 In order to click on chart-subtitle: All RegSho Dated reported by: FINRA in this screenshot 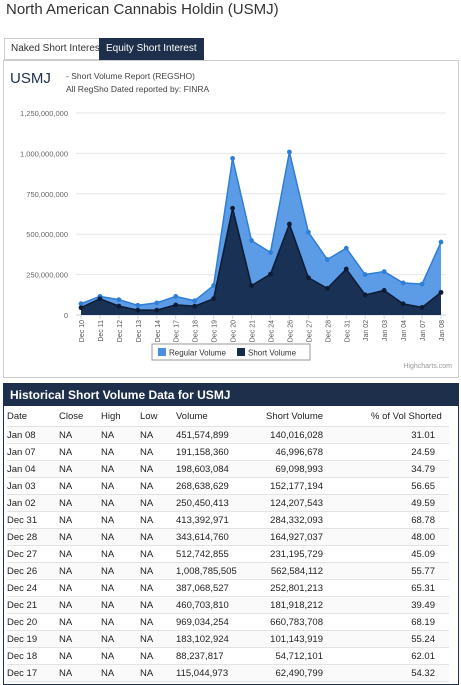, I will do `click(137, 89)`.